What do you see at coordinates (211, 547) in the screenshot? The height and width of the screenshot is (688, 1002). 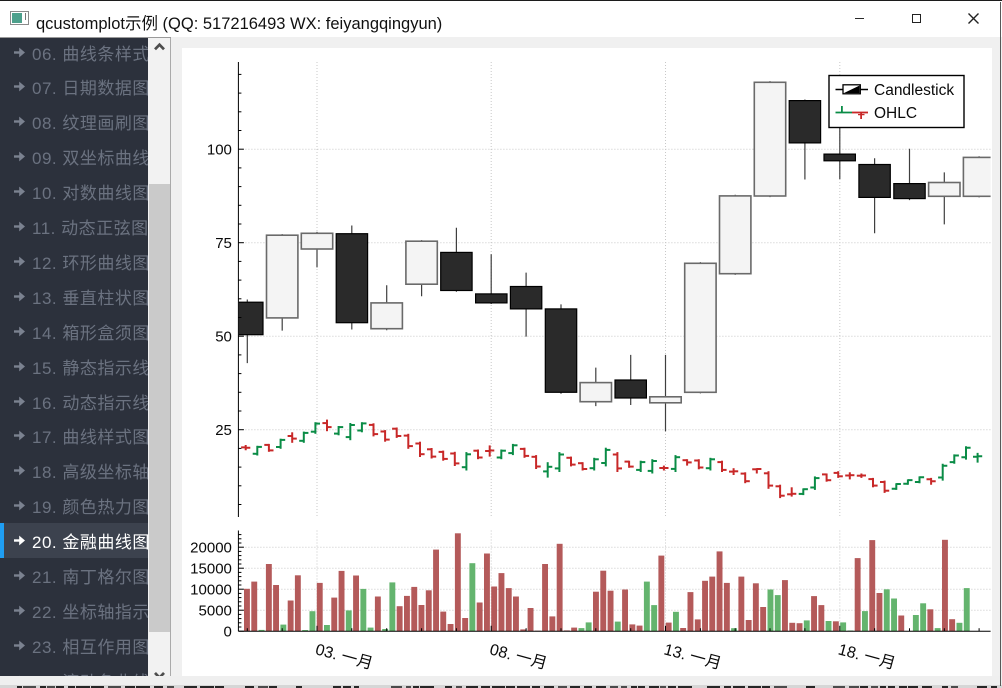 I see `svg-text: 20000` at bounding box center [211, 547].